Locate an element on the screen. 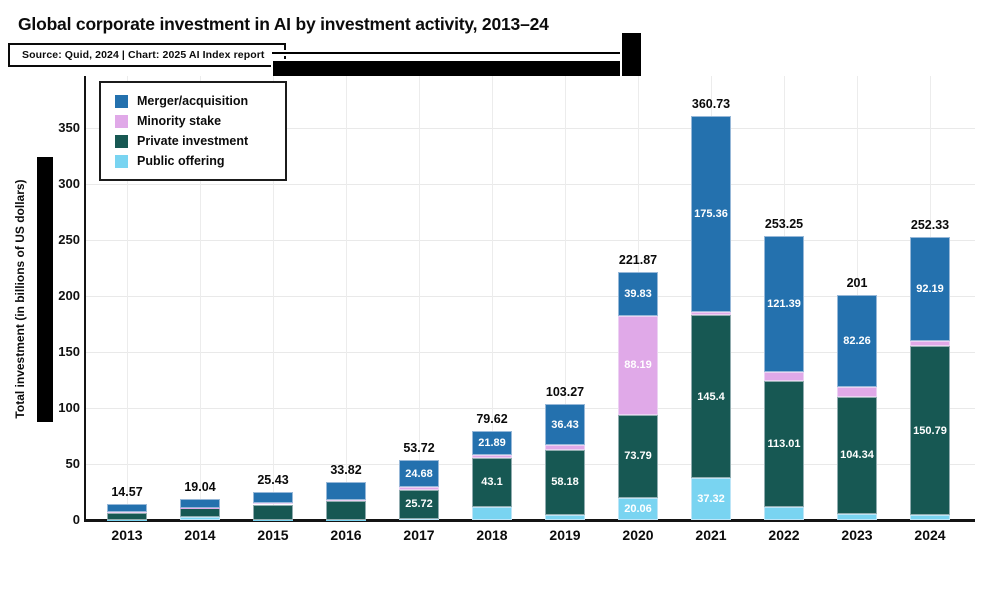 The image size is (1000, 590). segment-label: 145.4 is located at coordinates (711, 396).